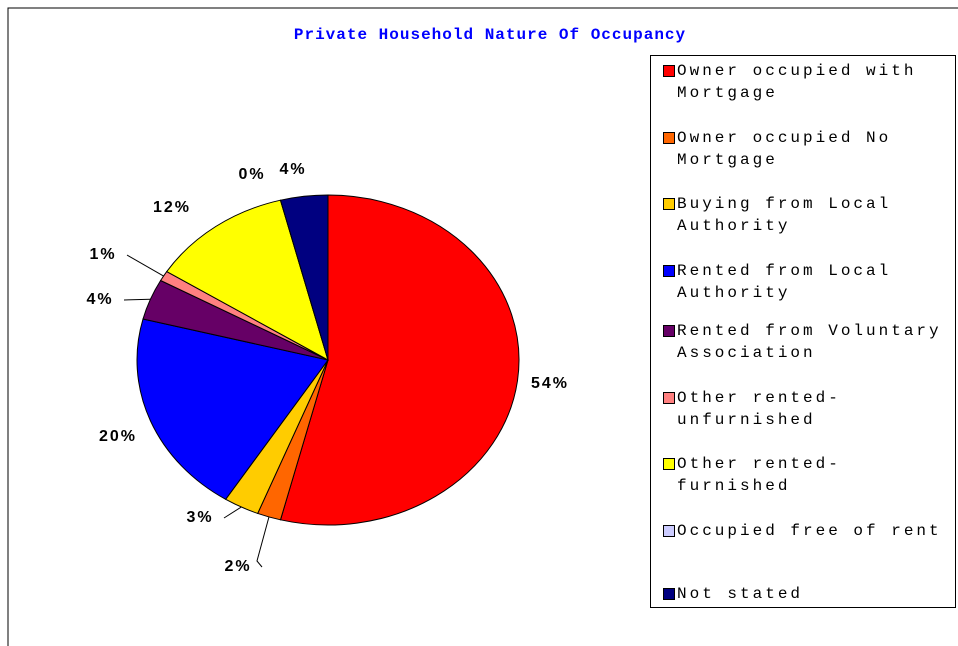 The image size is (958, 646). What do you see at coordinates (740, 594) in the screenshot?
I see `legend-label: Not stated` at bounding box center [740, 594].